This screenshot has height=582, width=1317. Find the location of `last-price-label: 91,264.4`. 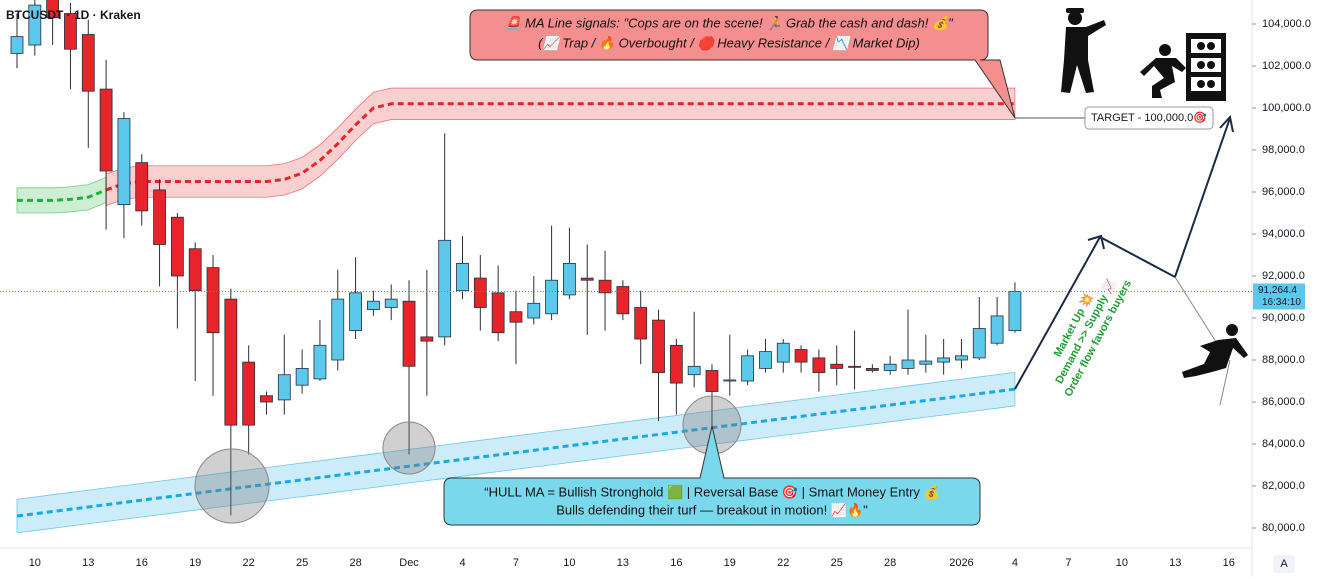

last-price-label: 91,264.4 is located at coordinates (1277, 290).